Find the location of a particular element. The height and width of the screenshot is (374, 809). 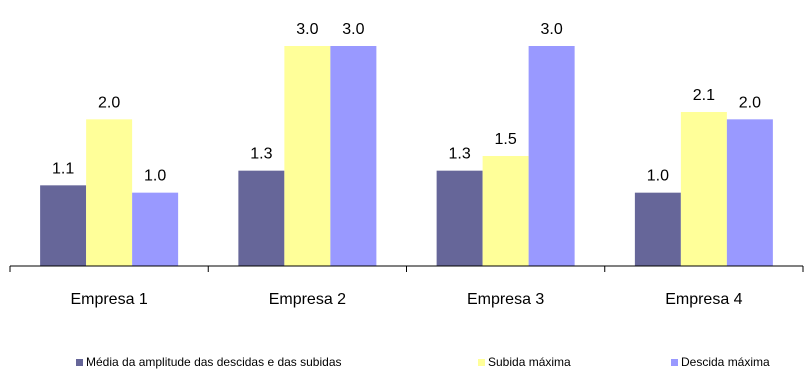

data-label-1-2: 1.3 is located at coordinates (261, 154).